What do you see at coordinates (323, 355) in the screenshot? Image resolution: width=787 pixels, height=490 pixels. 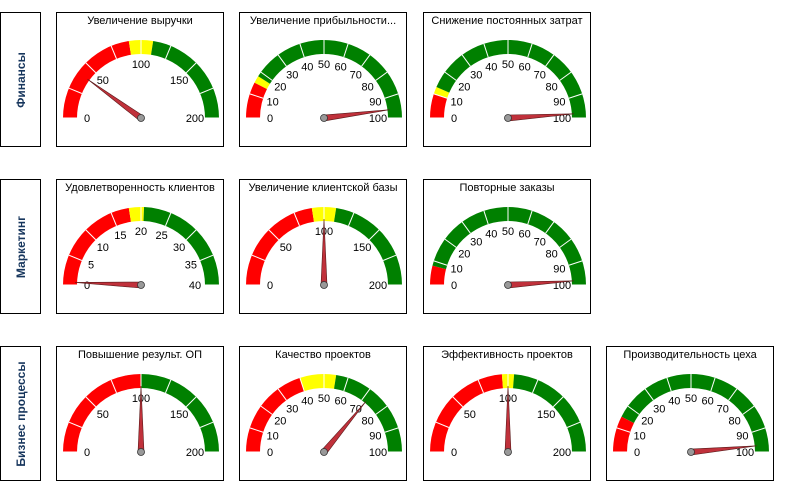 I see `gauge-title: Качество проектов` at bounding box center [323, 355].